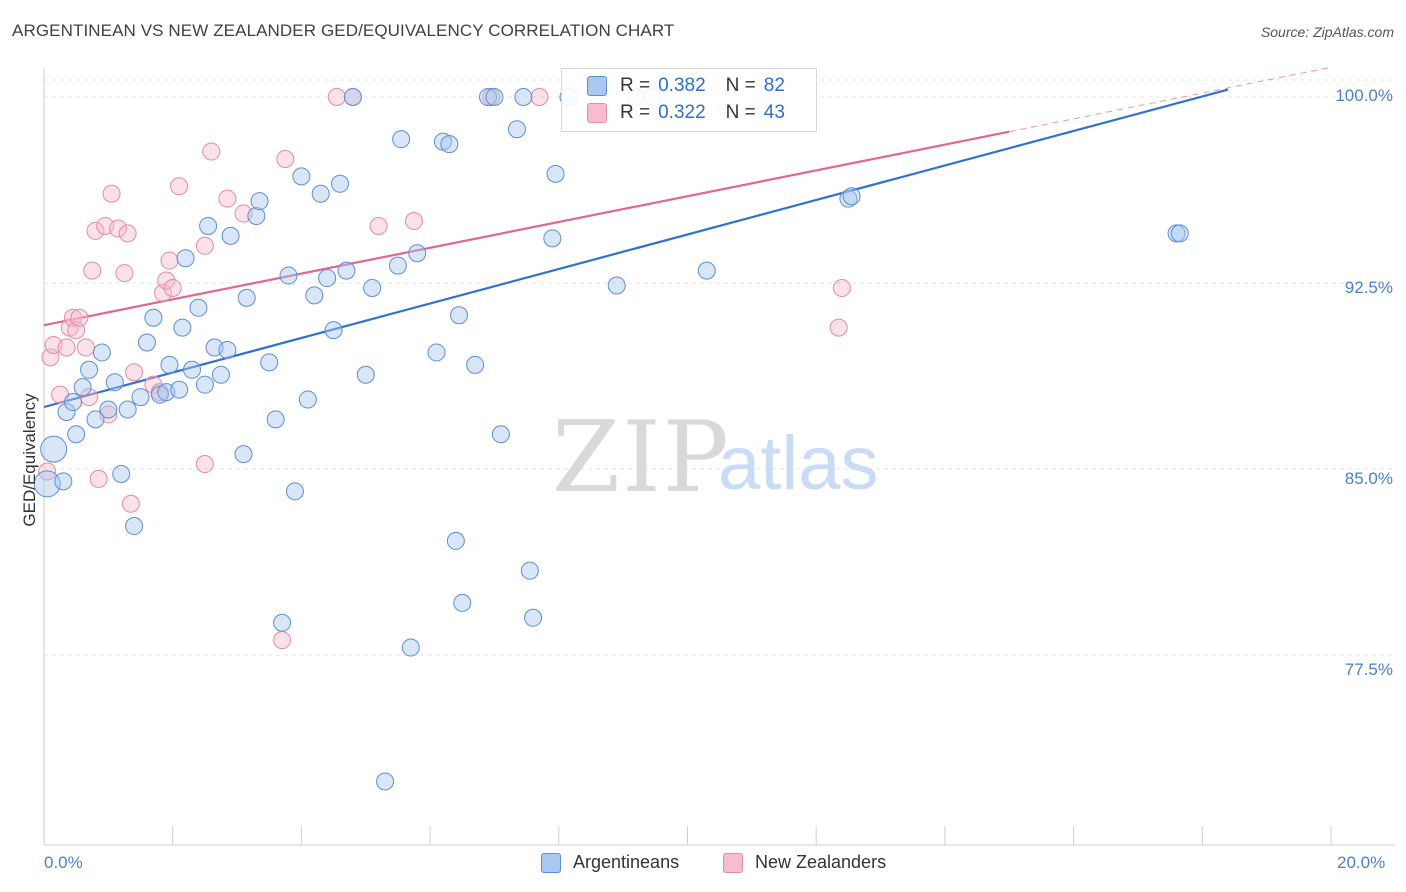 The width and height of the screenshot is (1406, 892). Describe the element at coordinates (686, 86) in the screenshot. I see `stats-row-argentineans: R = 0.382 N = 82` at that location.